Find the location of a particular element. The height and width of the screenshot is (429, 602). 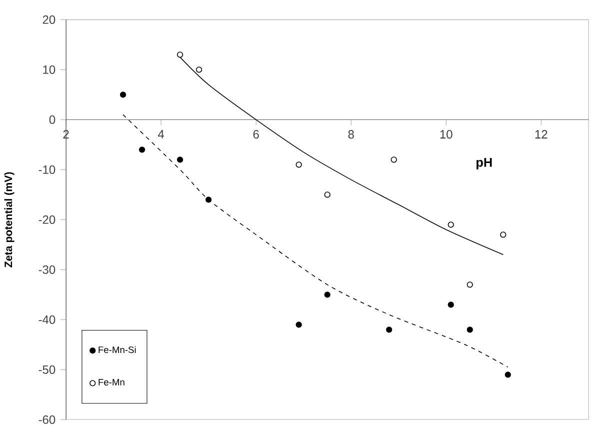

x-tick-label: 10 is located at coordinates (446, 134).